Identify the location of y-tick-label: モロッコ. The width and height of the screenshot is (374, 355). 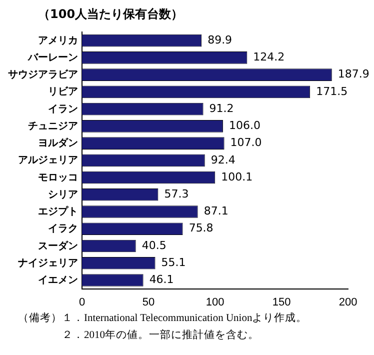
(58, 178).